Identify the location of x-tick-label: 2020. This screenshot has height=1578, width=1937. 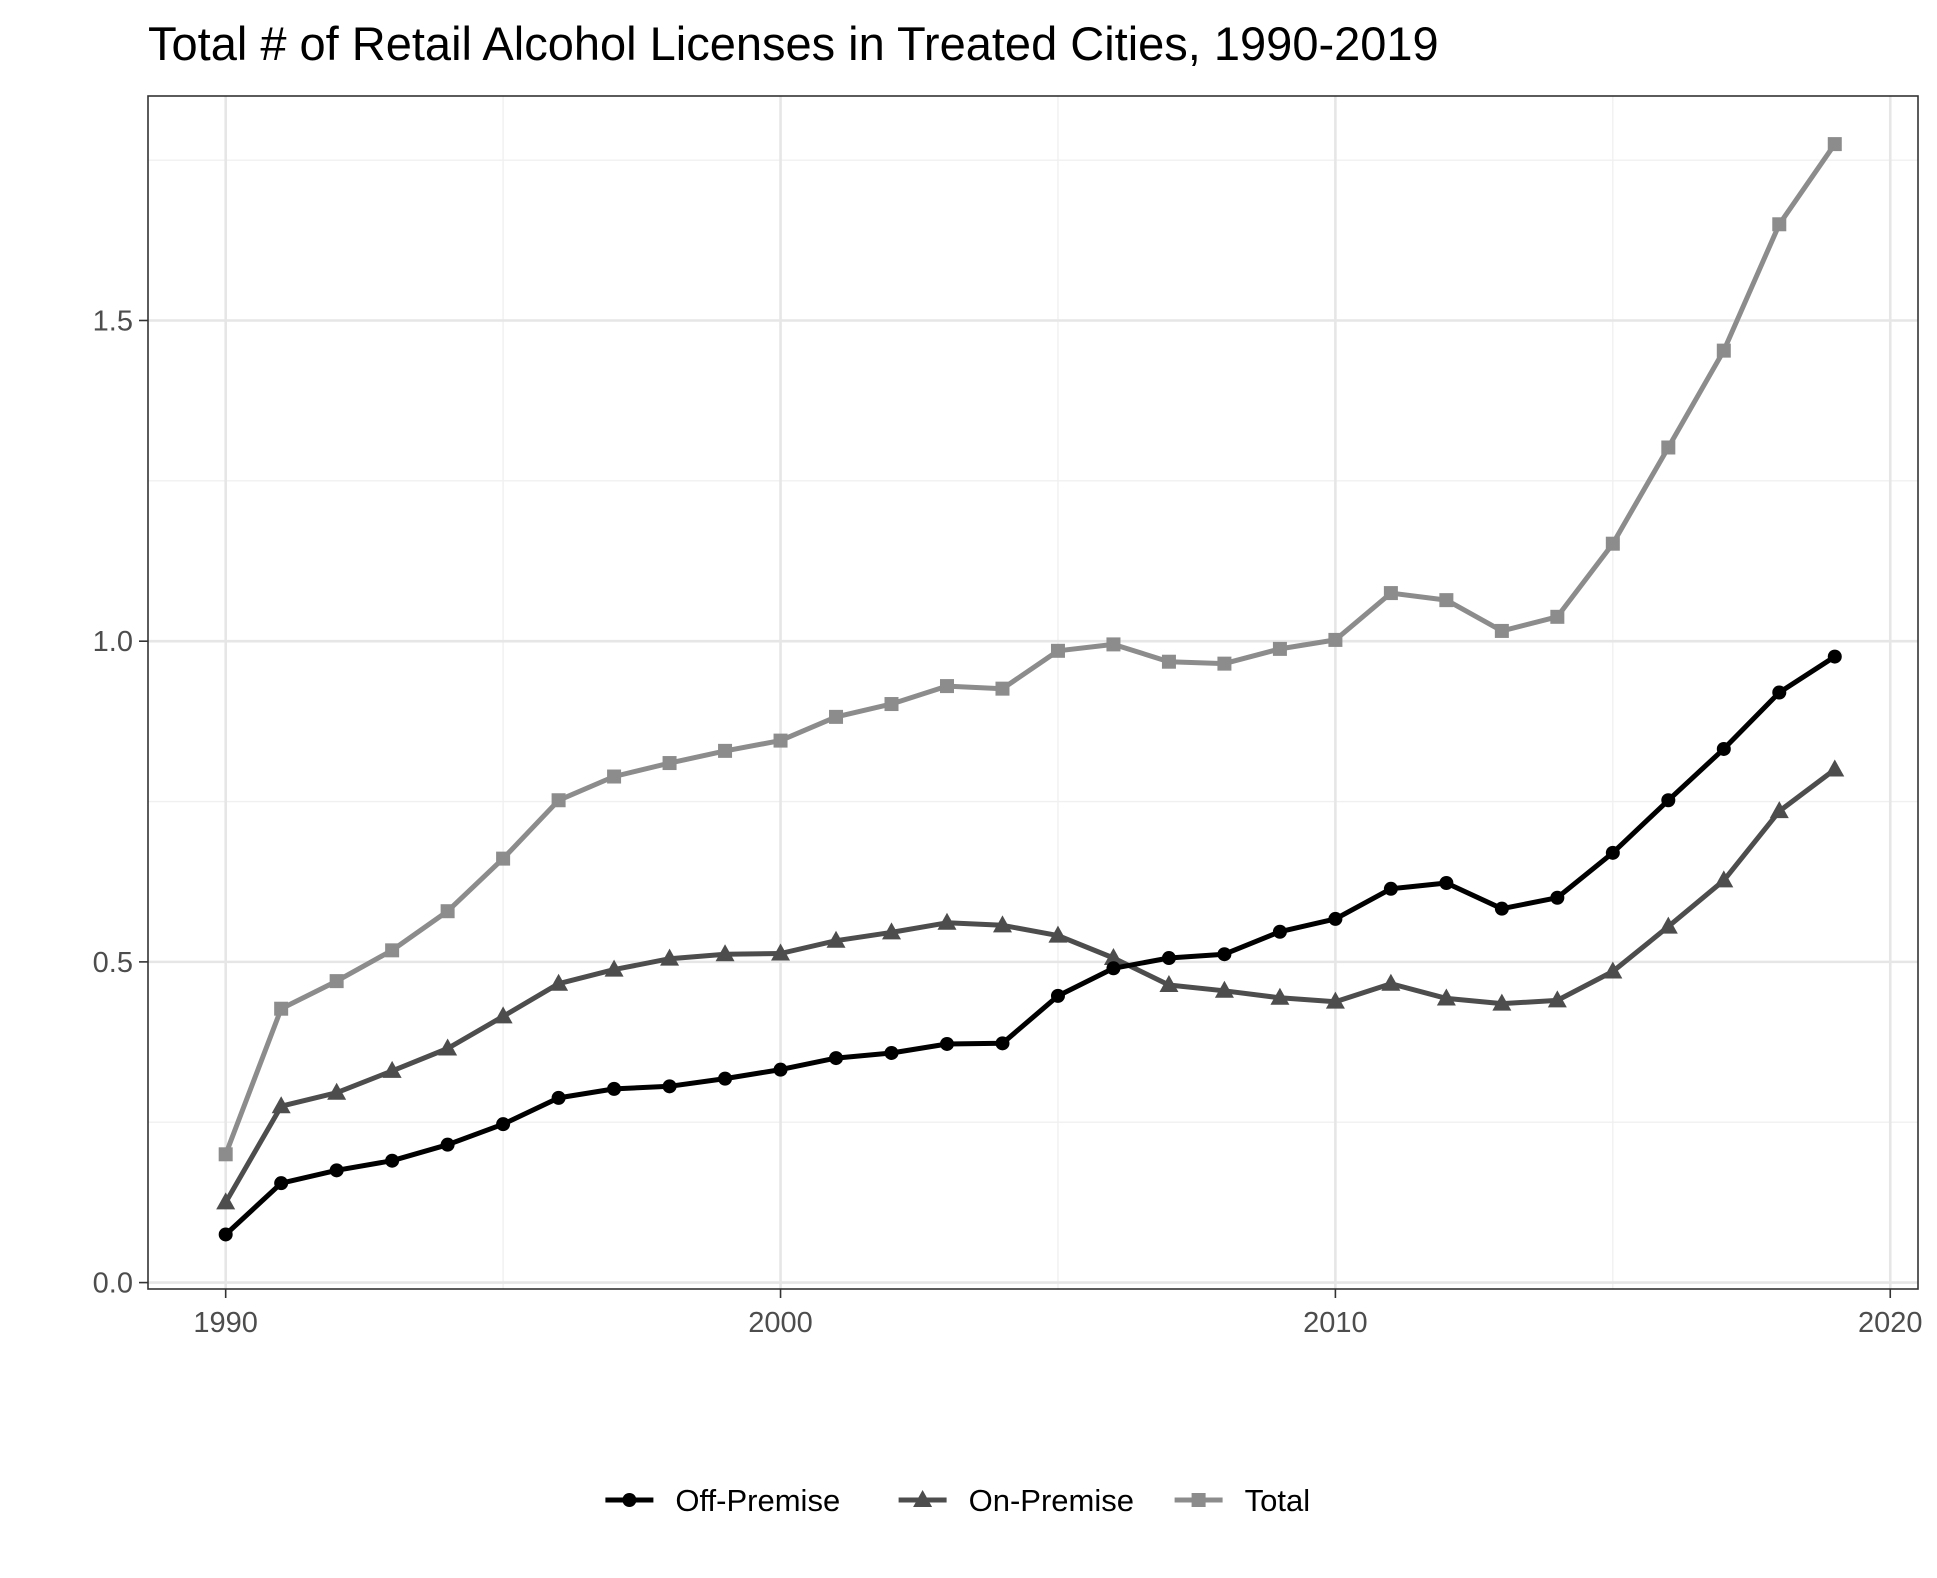
(1890, 1323).